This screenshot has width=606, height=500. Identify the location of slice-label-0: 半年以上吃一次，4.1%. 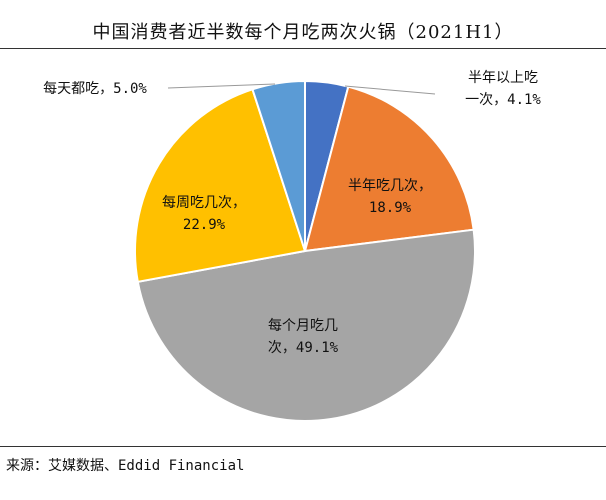
(503, 89).